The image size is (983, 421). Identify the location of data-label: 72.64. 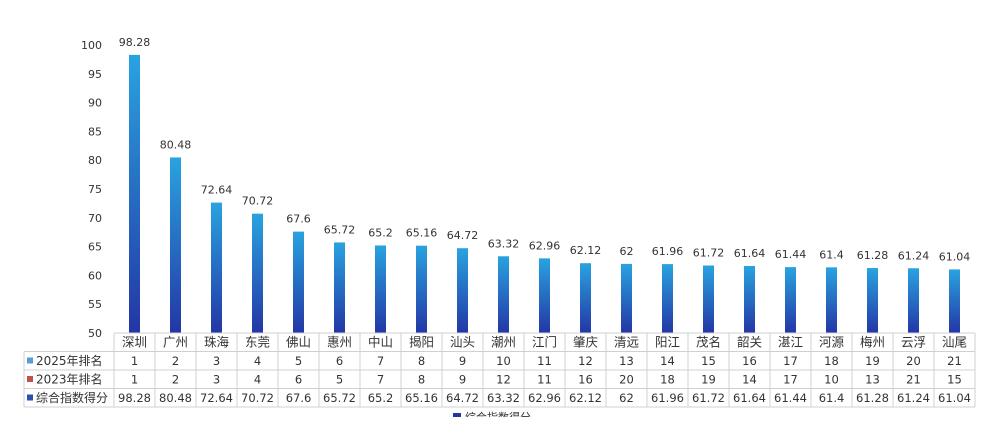
(217, 190).